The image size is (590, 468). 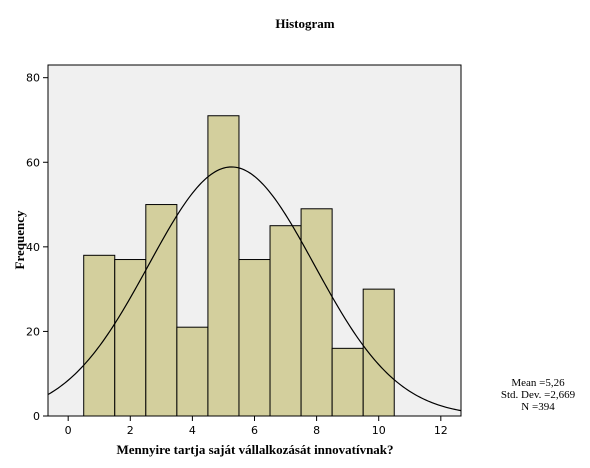 I want to click on x-tick-label: 8, so click(x=316, y=430).